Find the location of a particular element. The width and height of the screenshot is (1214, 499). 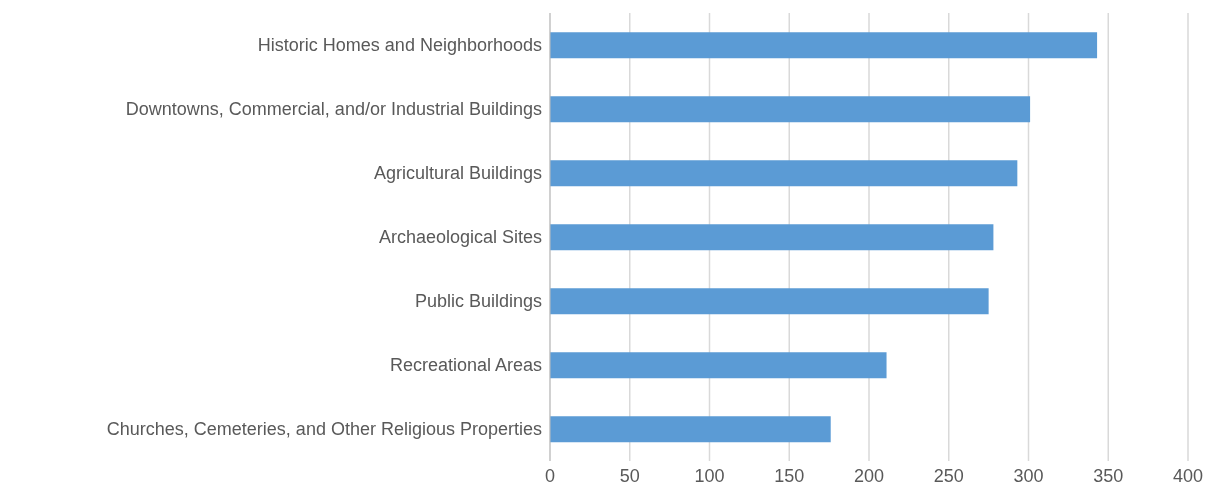

x-tick-label: 350 is located at coordinates (1108, 475).